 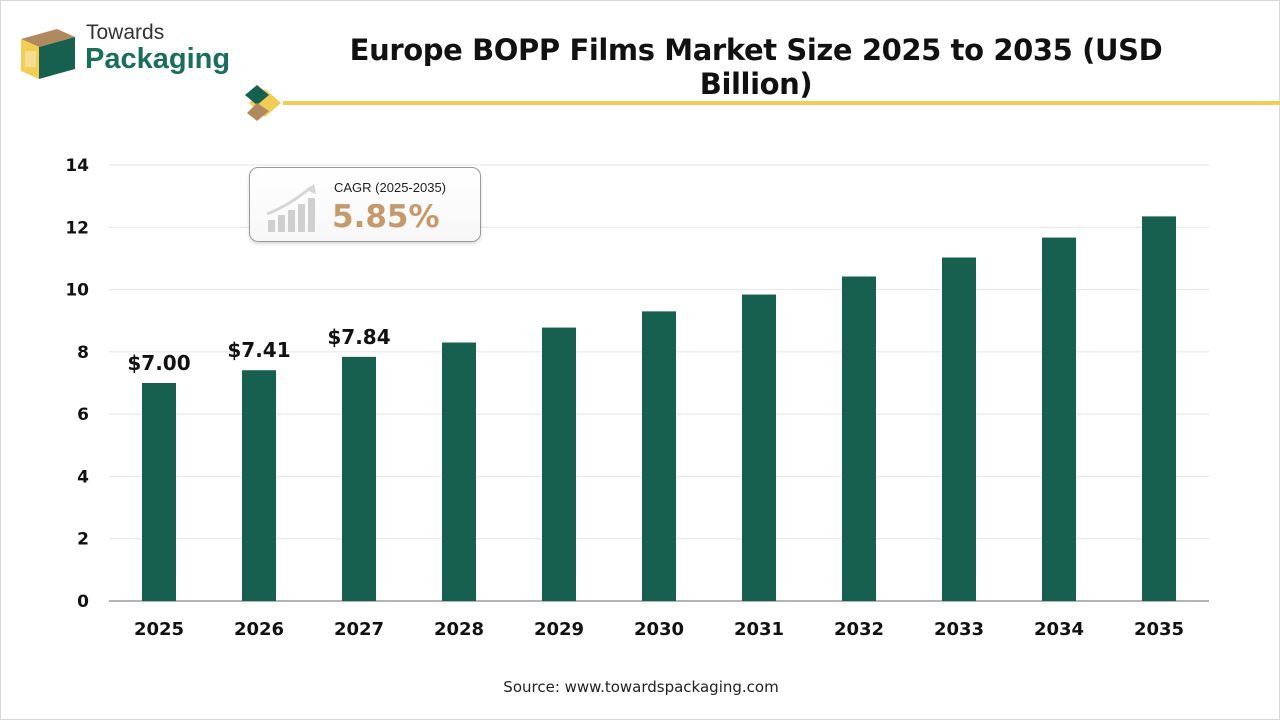 What do you see at coordinates (48, 54) in the screenshot?
I see `box-logo-icon` at bounding box center [48, 54].